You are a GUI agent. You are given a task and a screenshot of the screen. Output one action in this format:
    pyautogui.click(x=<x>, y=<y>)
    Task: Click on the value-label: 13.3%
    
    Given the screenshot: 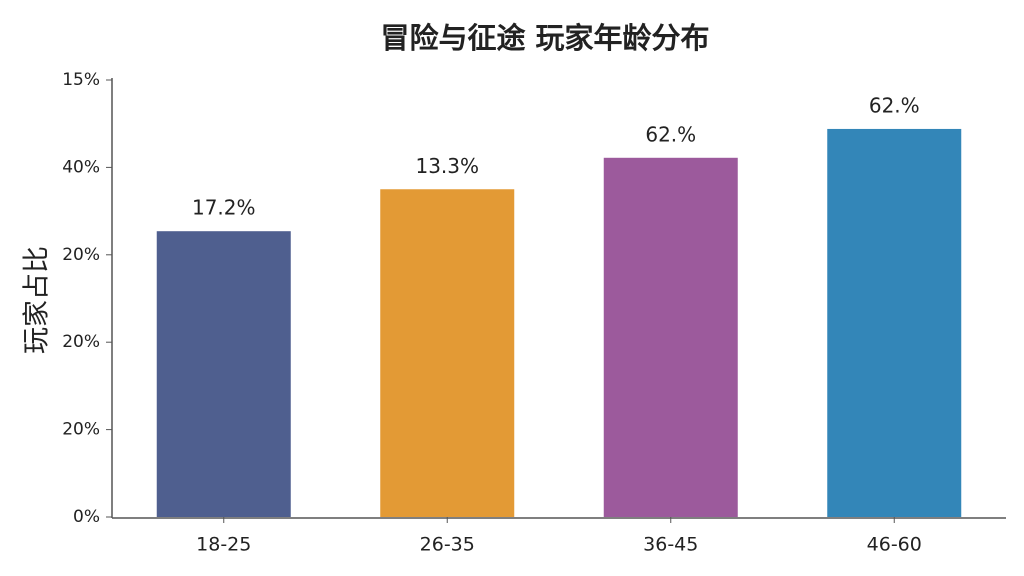 What is the action you would take?
    pyautogui.click(x=447, y=166)
    